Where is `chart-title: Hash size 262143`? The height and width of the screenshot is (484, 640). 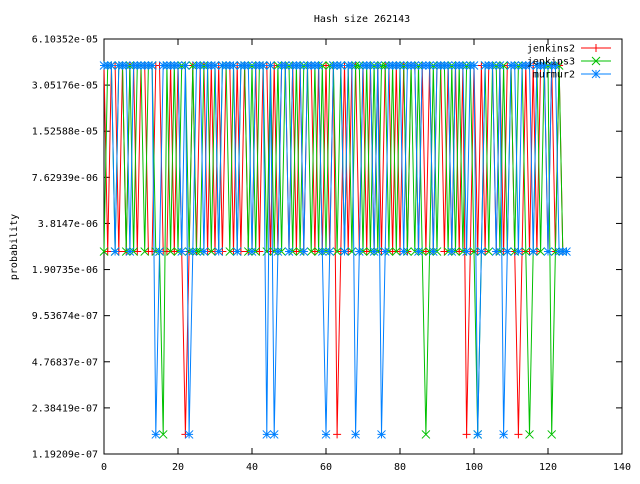
chart-title: Hash size 262143 is located at coordinates (362, 19).